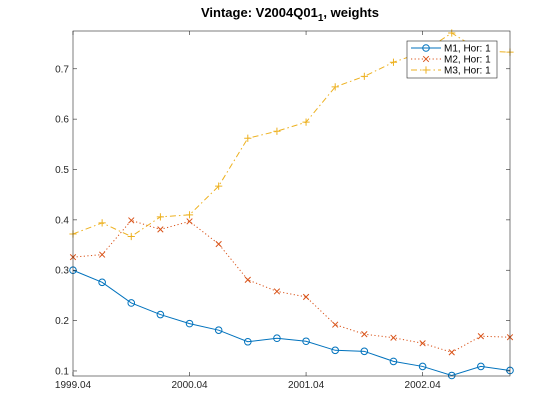 The width and height of the screenshot is (560, 420). Describe the element at coordinates (306, 385) in the screenshot. I see `x-tick-label: 2001.04` at that location.